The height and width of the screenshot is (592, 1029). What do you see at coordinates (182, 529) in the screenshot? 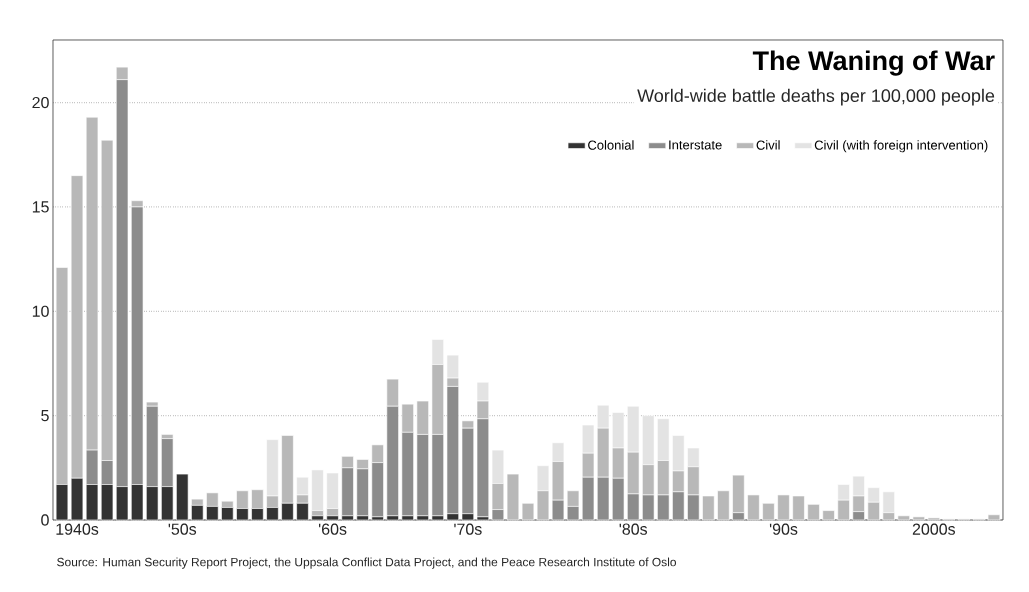
I see `x-tick-label: '50s` at bounding box center [182, 529].